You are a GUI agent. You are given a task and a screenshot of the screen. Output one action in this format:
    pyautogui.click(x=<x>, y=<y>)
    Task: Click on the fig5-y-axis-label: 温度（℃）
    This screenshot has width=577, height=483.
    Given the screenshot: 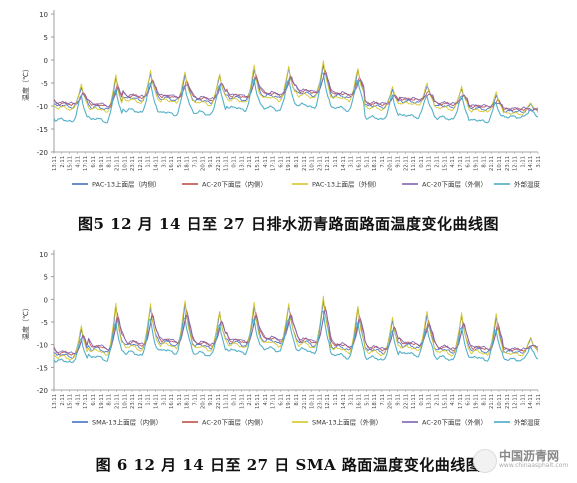 What is the action you would take?
    pyautogui.click(x=25, y=83)
    